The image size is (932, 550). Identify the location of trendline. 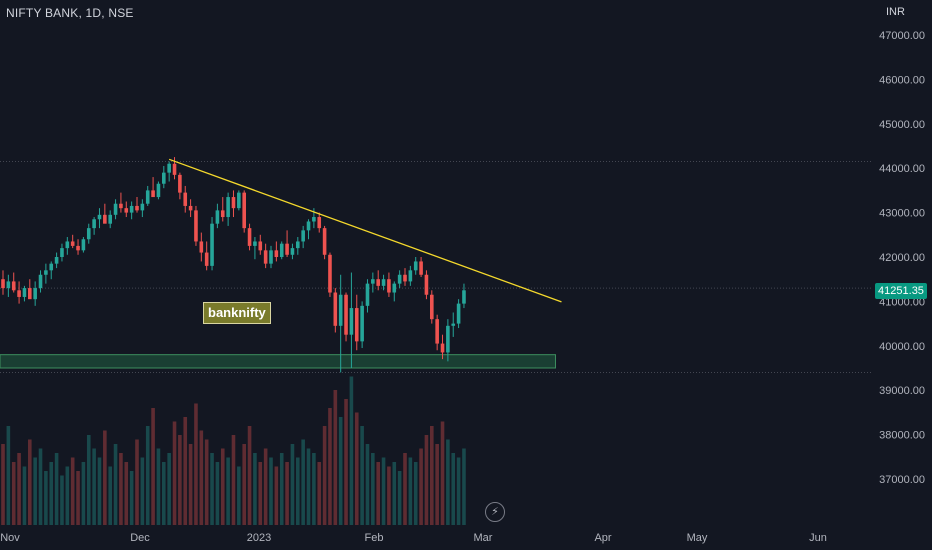
(365, 230).